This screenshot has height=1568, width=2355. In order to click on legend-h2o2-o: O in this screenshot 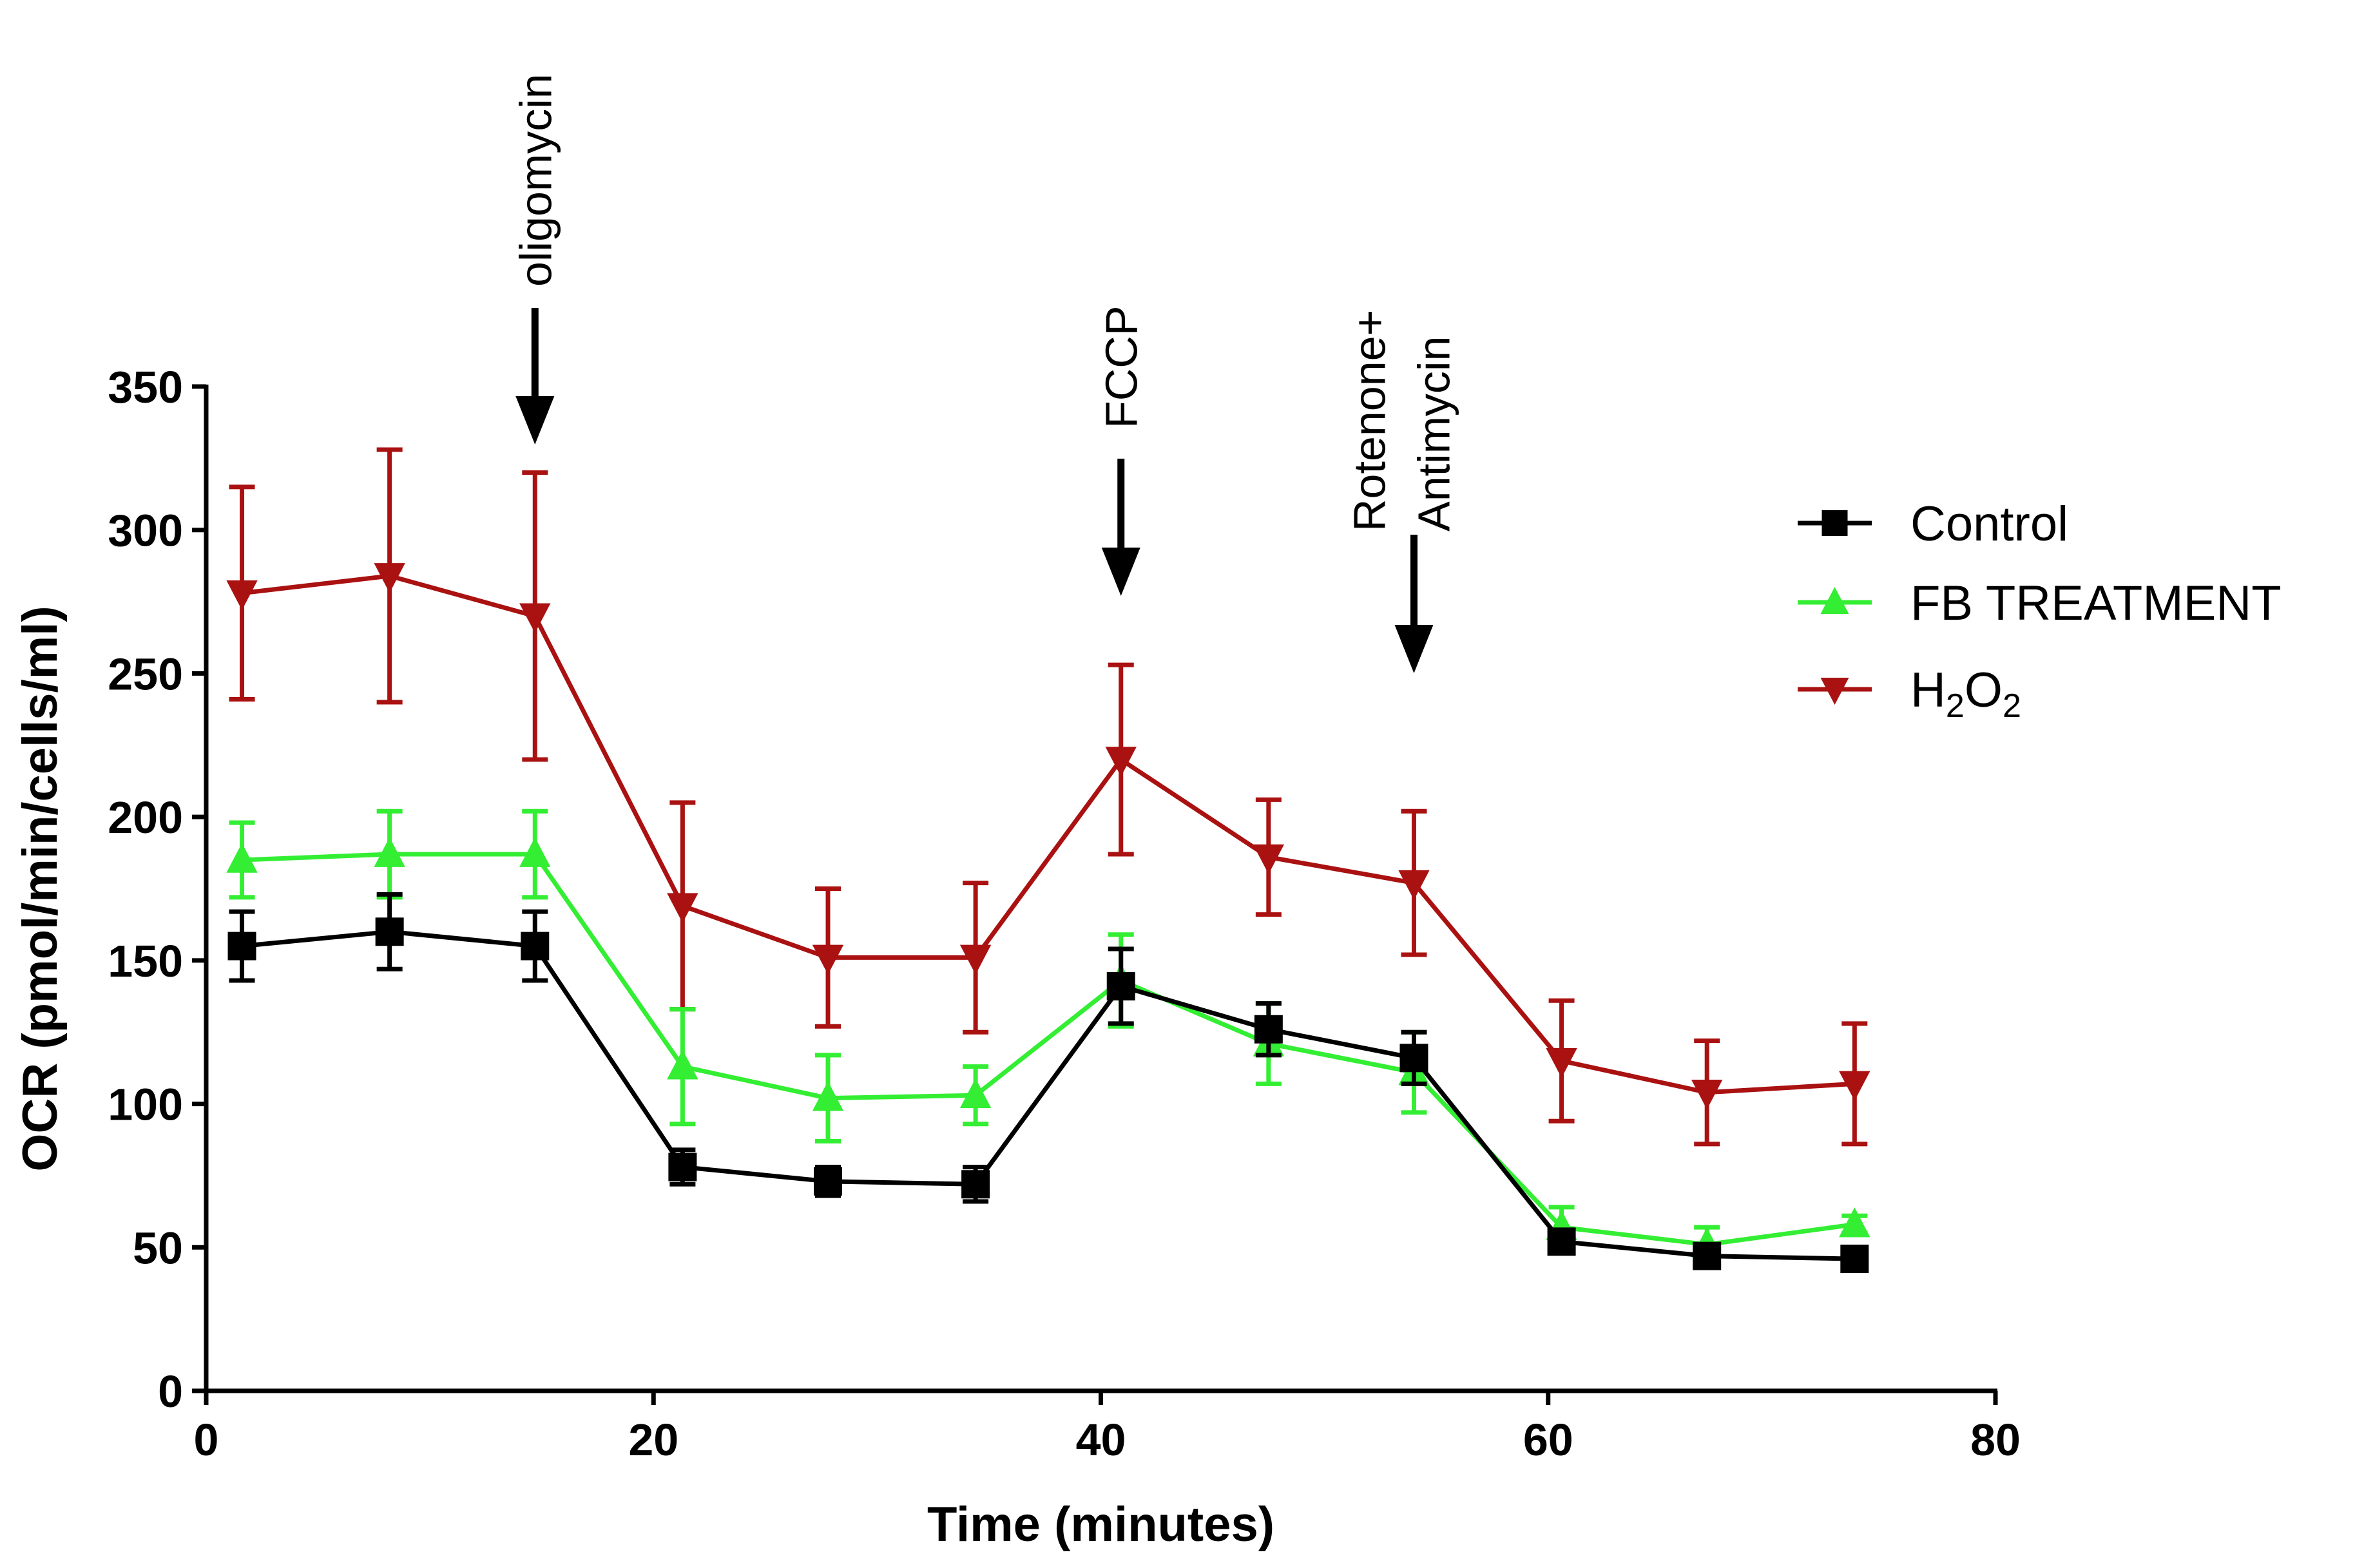, I will do `click(1984, 691)`.